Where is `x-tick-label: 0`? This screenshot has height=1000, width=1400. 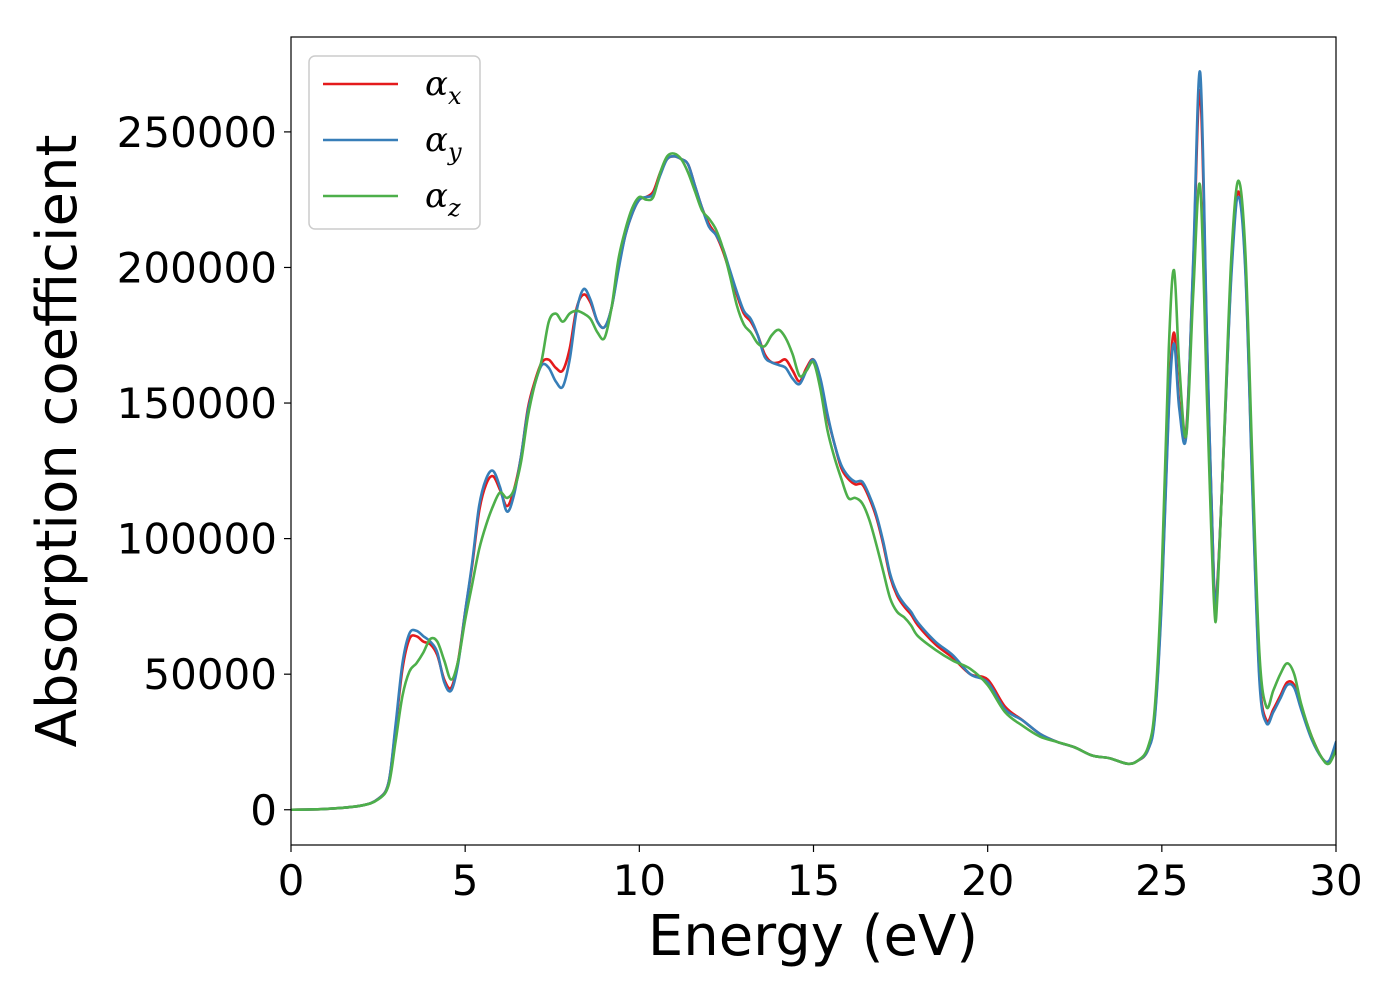 x-tick-label: 0 is located at coordinates (291, 880).